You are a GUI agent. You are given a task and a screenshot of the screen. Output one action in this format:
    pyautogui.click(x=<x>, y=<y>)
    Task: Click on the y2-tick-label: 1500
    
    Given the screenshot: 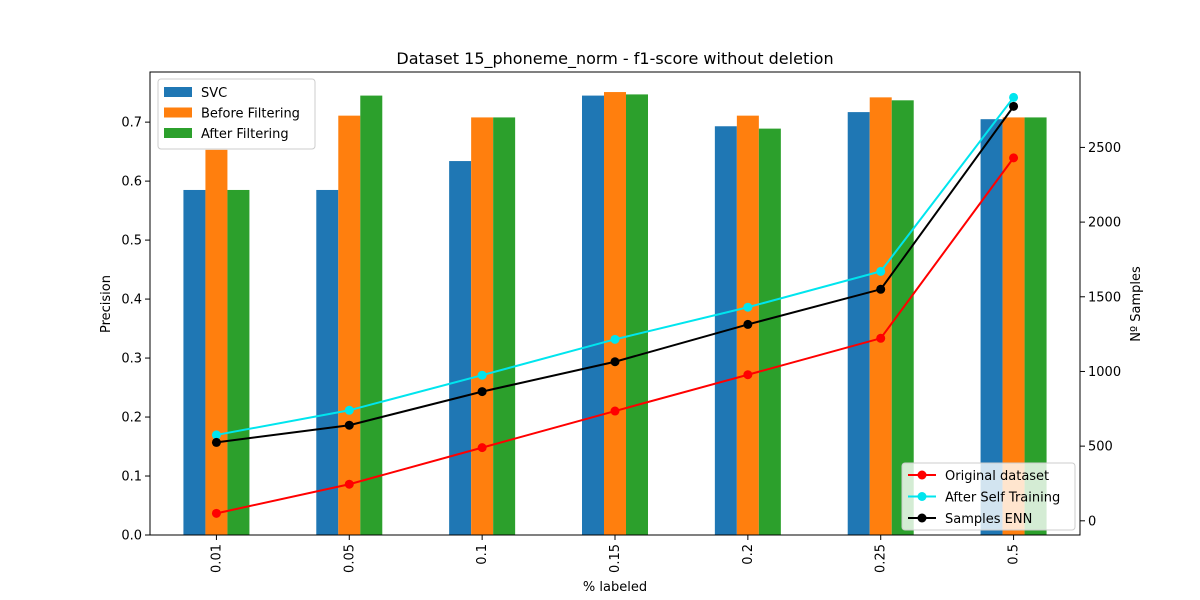 What is the action you would take?
    pyautogui.click(x=1104, y=297)
    